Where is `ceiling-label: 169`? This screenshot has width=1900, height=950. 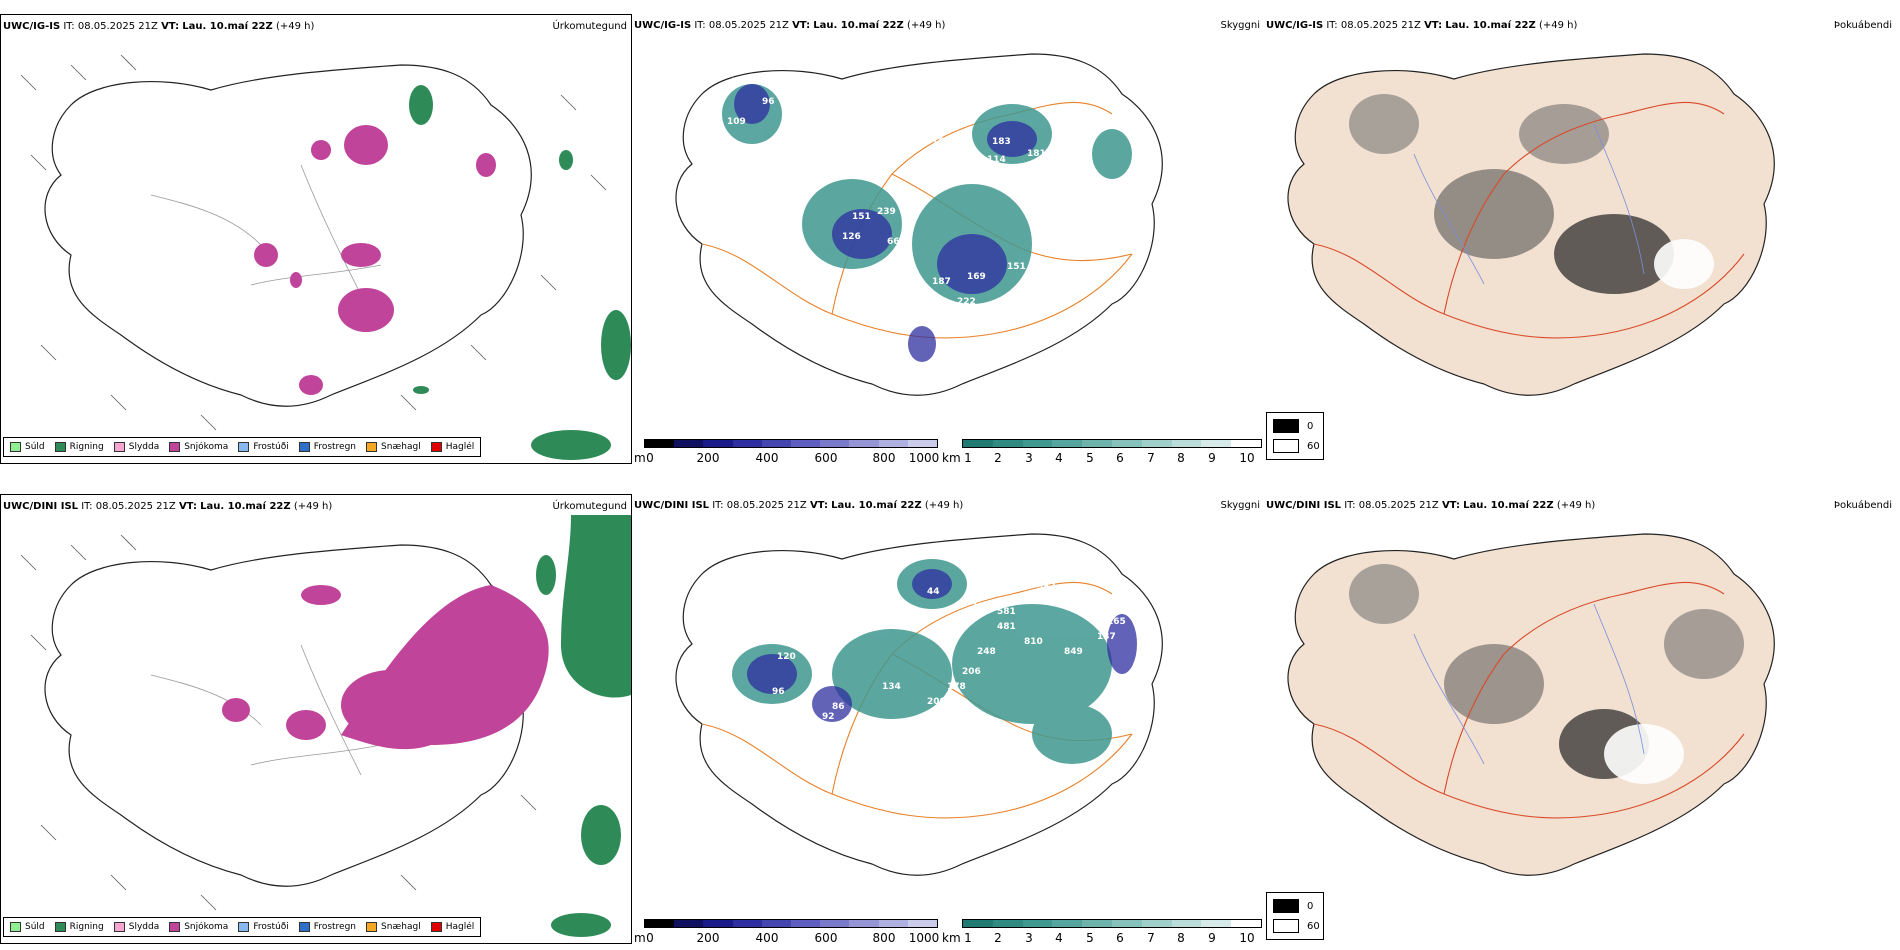
ceiling-label: 169 is located at coordinates (976, 277).